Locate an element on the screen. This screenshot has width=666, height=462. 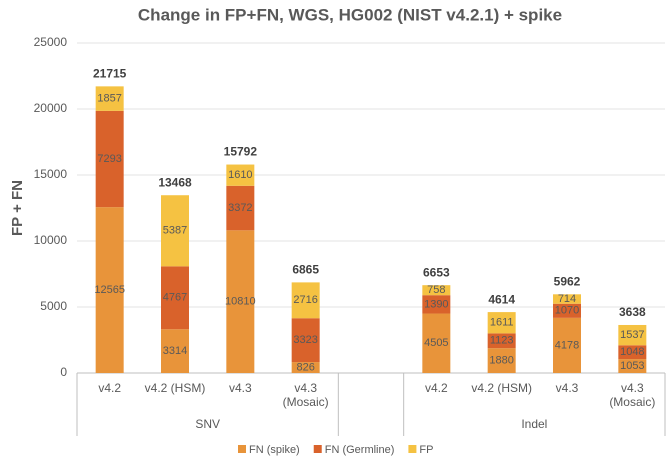
legend-label: FP is located at coordinates (426, 450).